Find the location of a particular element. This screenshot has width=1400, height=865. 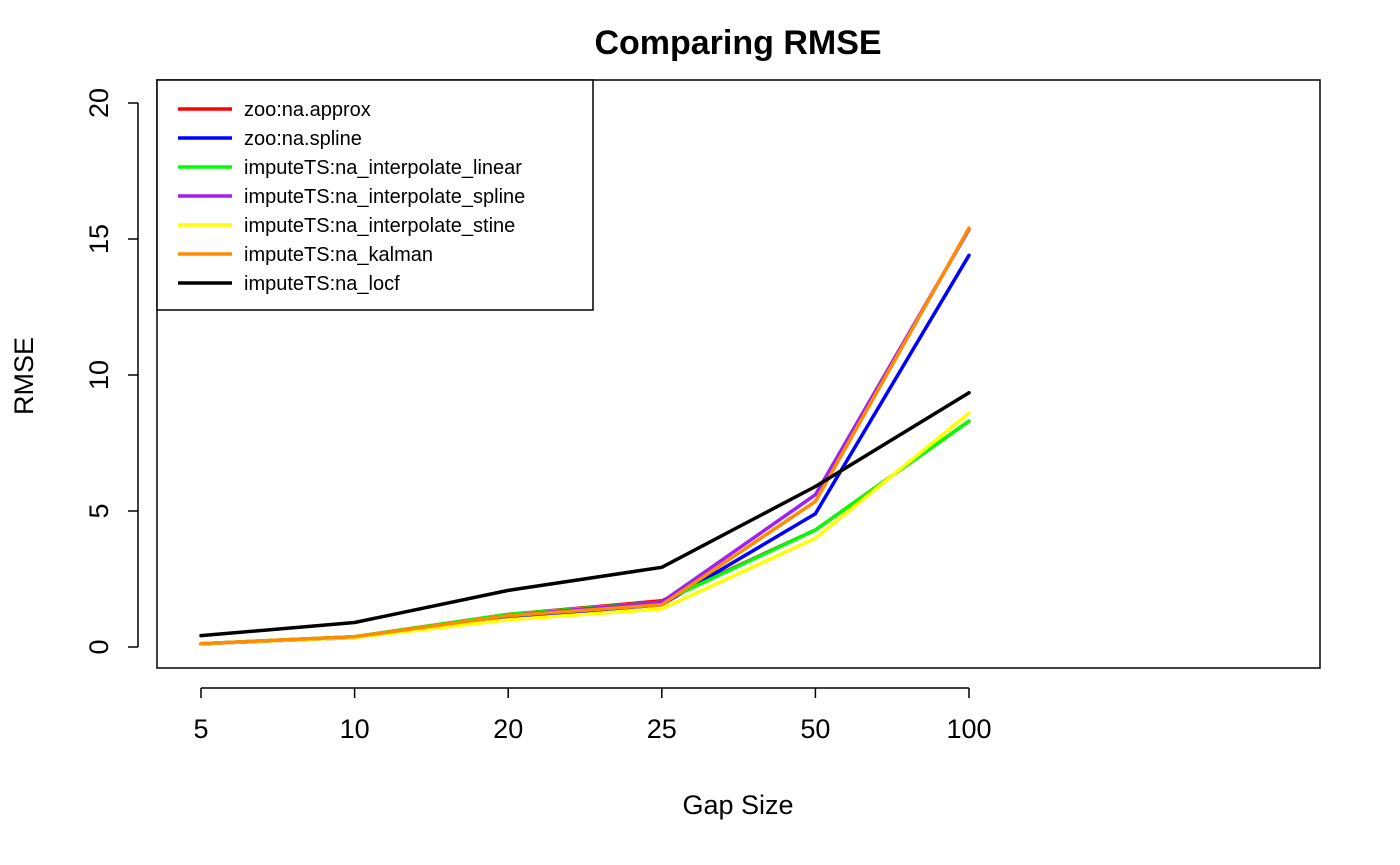

x-tick-label: 10 is located at coordinates (355, 729).